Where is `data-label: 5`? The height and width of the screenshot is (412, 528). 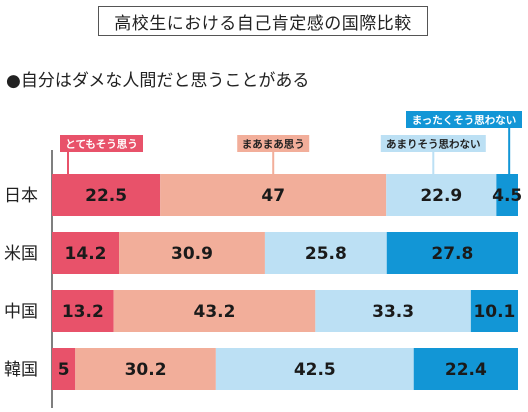
data-label: 5 is located at coordinates (64, 370).